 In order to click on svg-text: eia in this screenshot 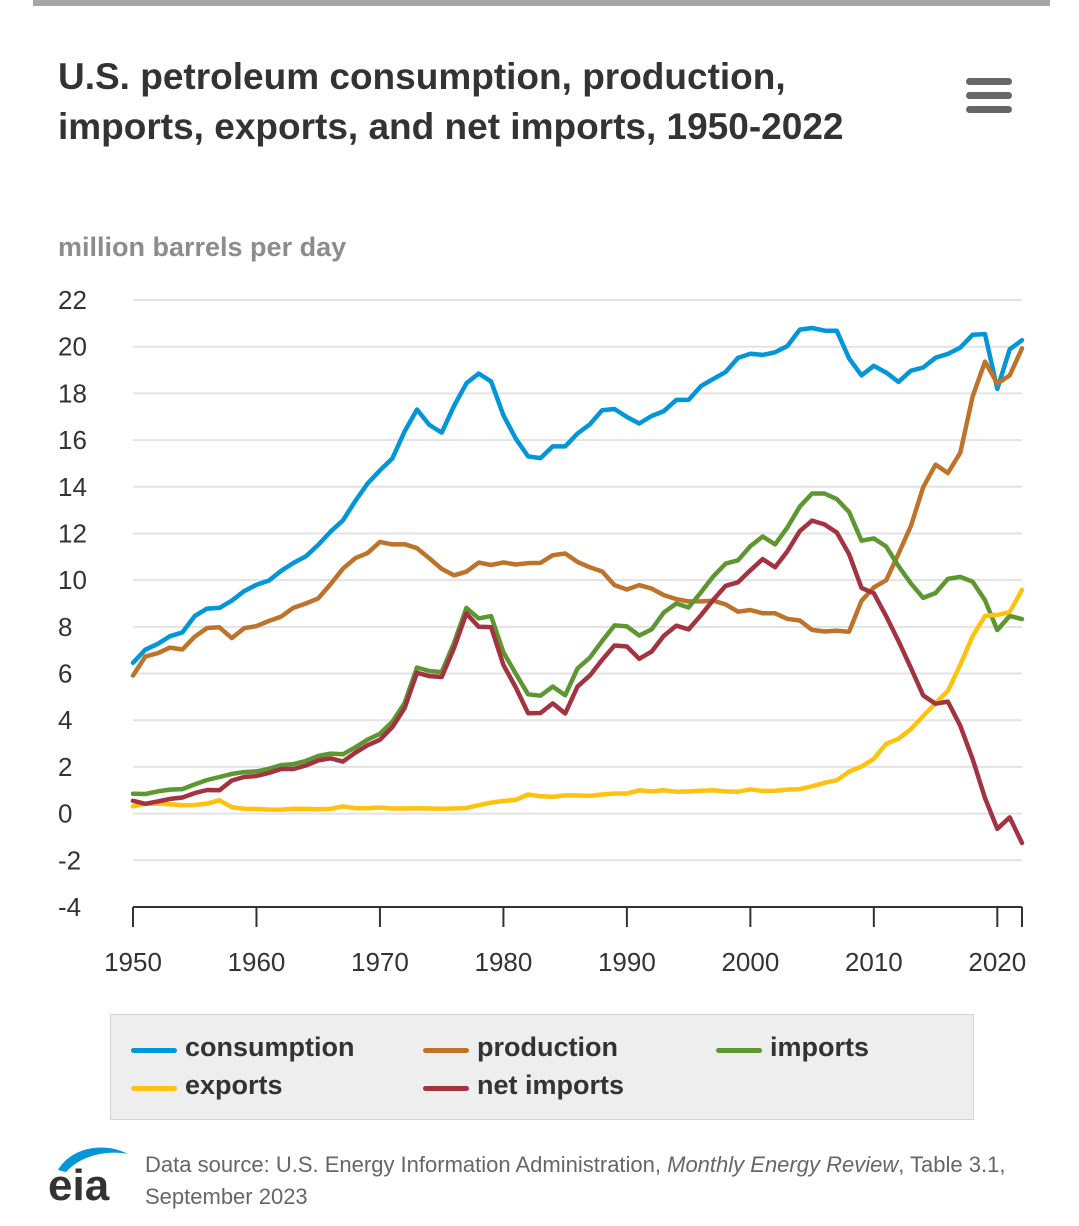, I will do `click(79, 1183)`.